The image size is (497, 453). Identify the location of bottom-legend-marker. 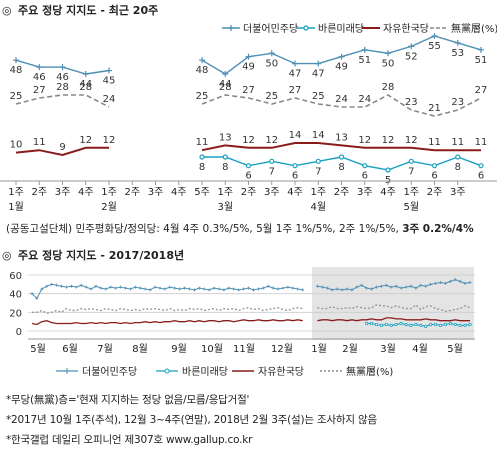
(167, 371).